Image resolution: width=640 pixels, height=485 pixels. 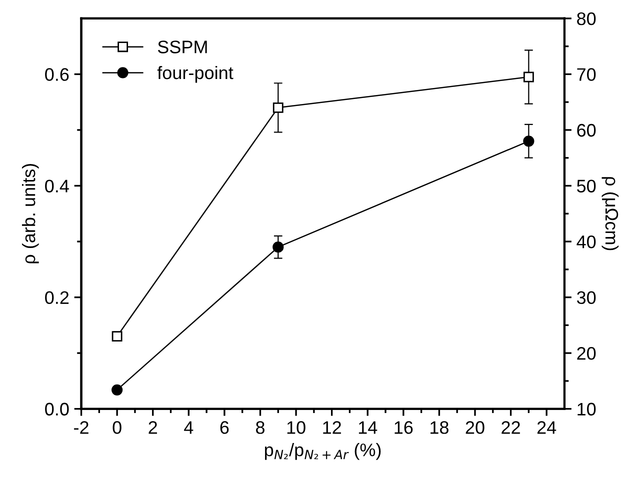 What do you see at coordinates (260, 427) in the screenshot?
I see `x-tick-label: 8` at bounding box center [260, 427].